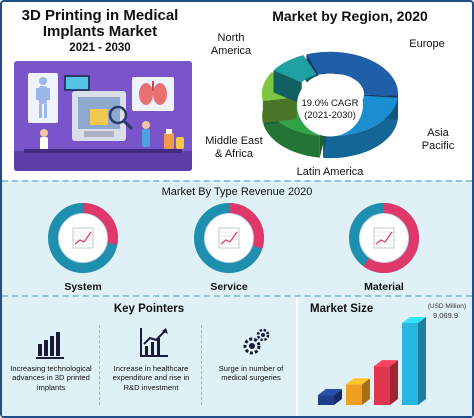 This screenshot has width=474, height=418. I want to click on region-label-north-america: North America, so click(231, 44).